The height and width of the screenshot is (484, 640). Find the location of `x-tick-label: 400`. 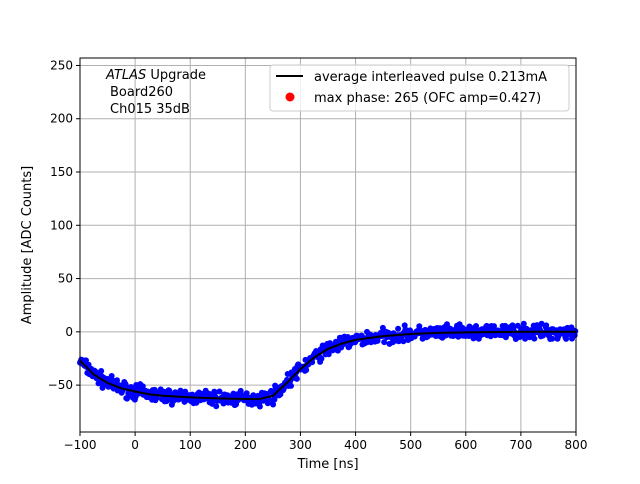

x-tick-label: 400 is located at coordinates (355, 445).